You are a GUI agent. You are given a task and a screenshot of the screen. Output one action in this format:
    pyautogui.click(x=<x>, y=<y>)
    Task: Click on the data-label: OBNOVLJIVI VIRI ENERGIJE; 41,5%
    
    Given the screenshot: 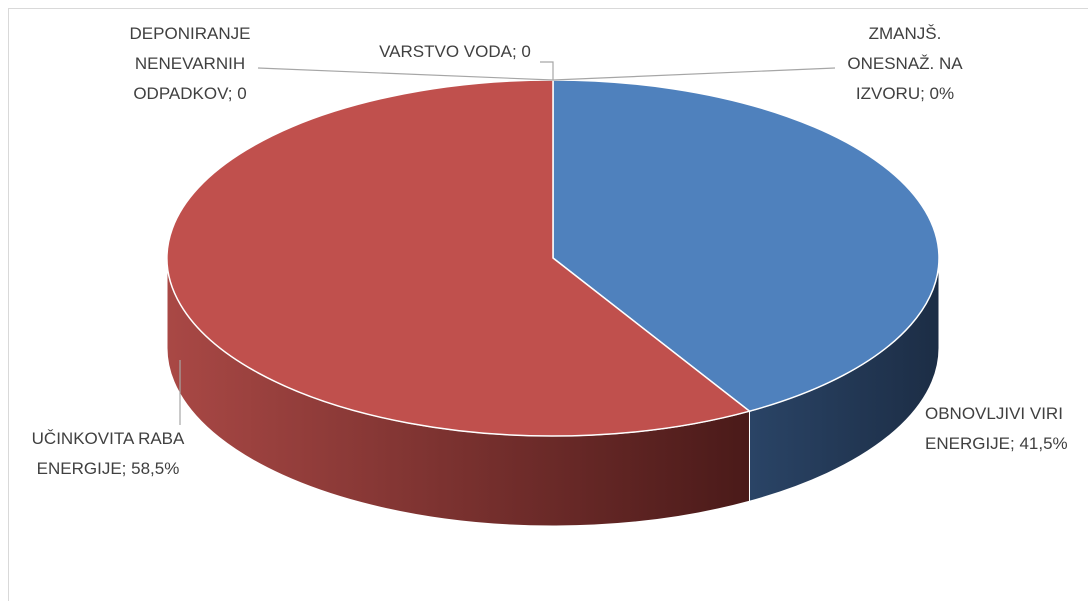 What is the action you would take?
    pyautogui.click(x=996, y=428)
    